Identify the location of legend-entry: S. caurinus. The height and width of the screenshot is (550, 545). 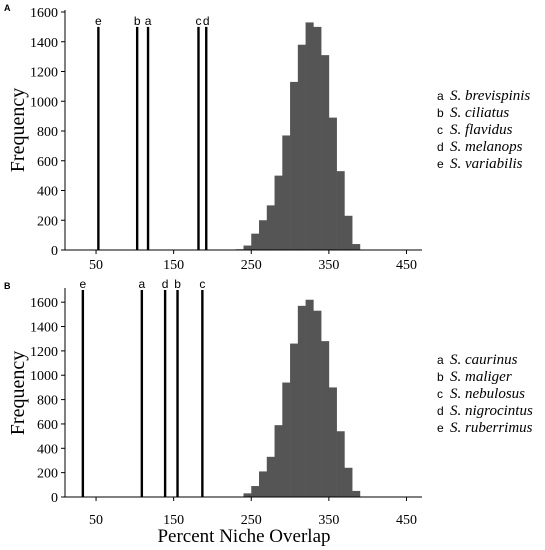
(484, 360).